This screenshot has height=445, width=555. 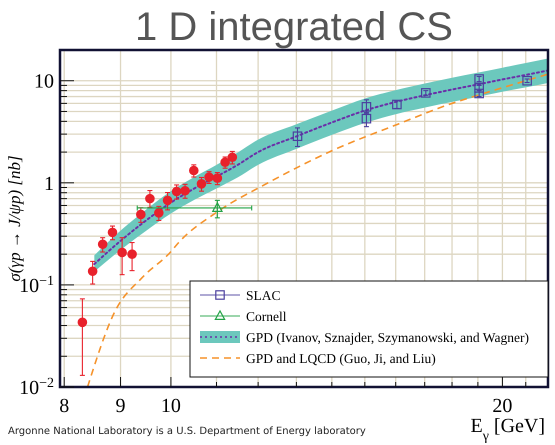 What do you see at coordinates (263, 295) in the screenshot?
I see `legend-label: SLAC` at bounding box center [263, 295].